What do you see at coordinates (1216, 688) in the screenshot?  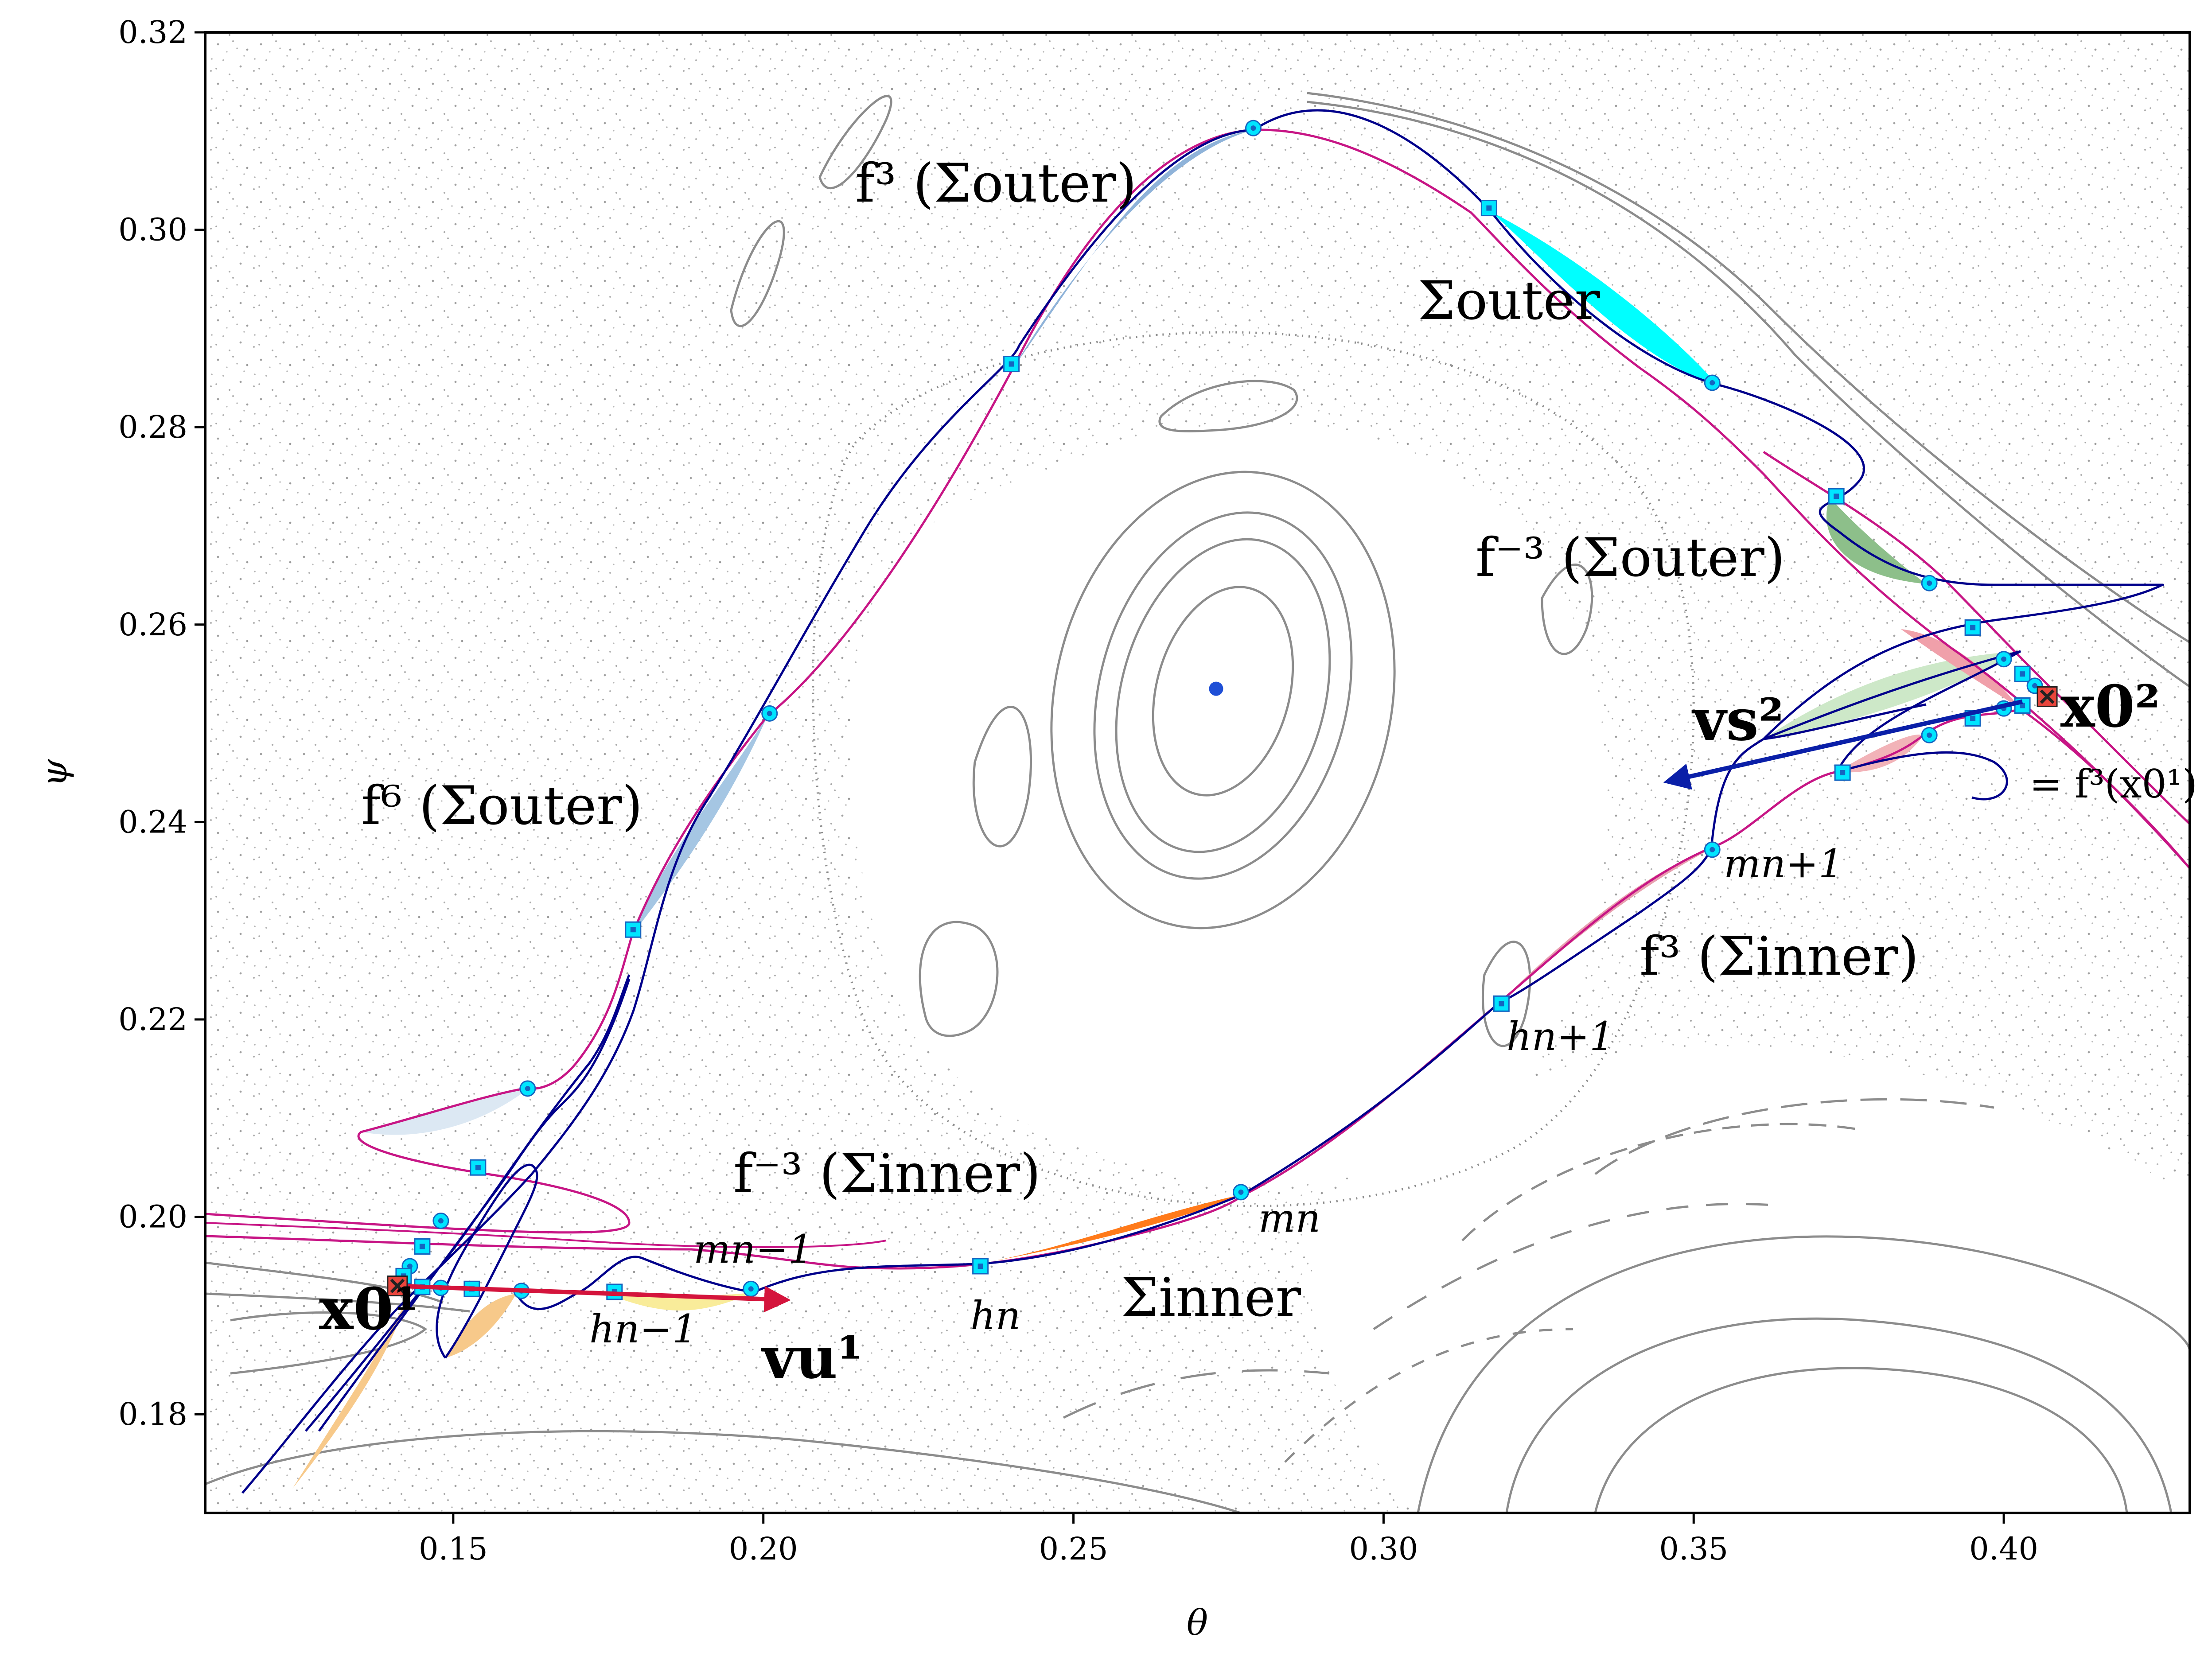 I see `elliptic-fixed-point` at bounding box center [1216, 688].